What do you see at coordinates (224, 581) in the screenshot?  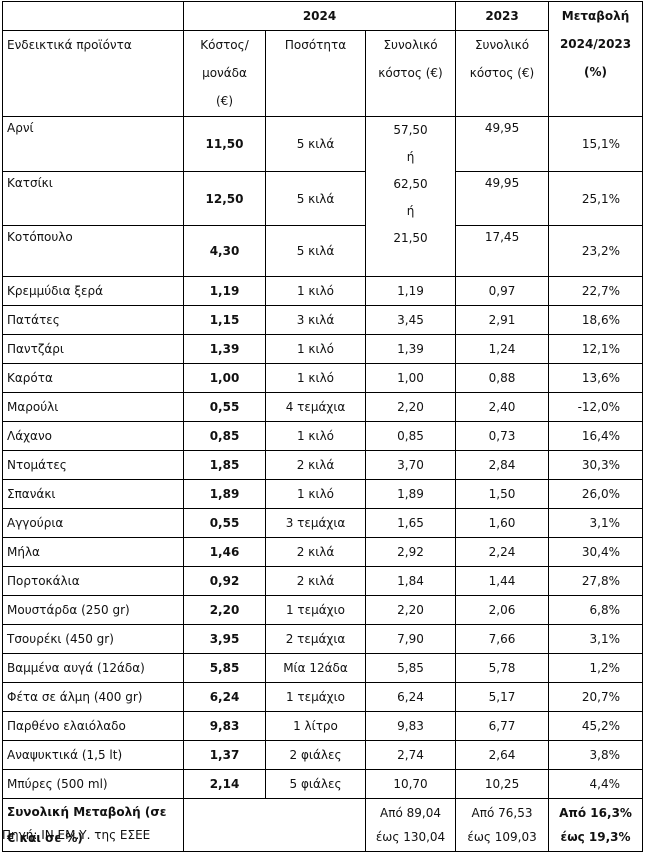 I see `unit-cost: 0,92` at bounding box center [224, 581].